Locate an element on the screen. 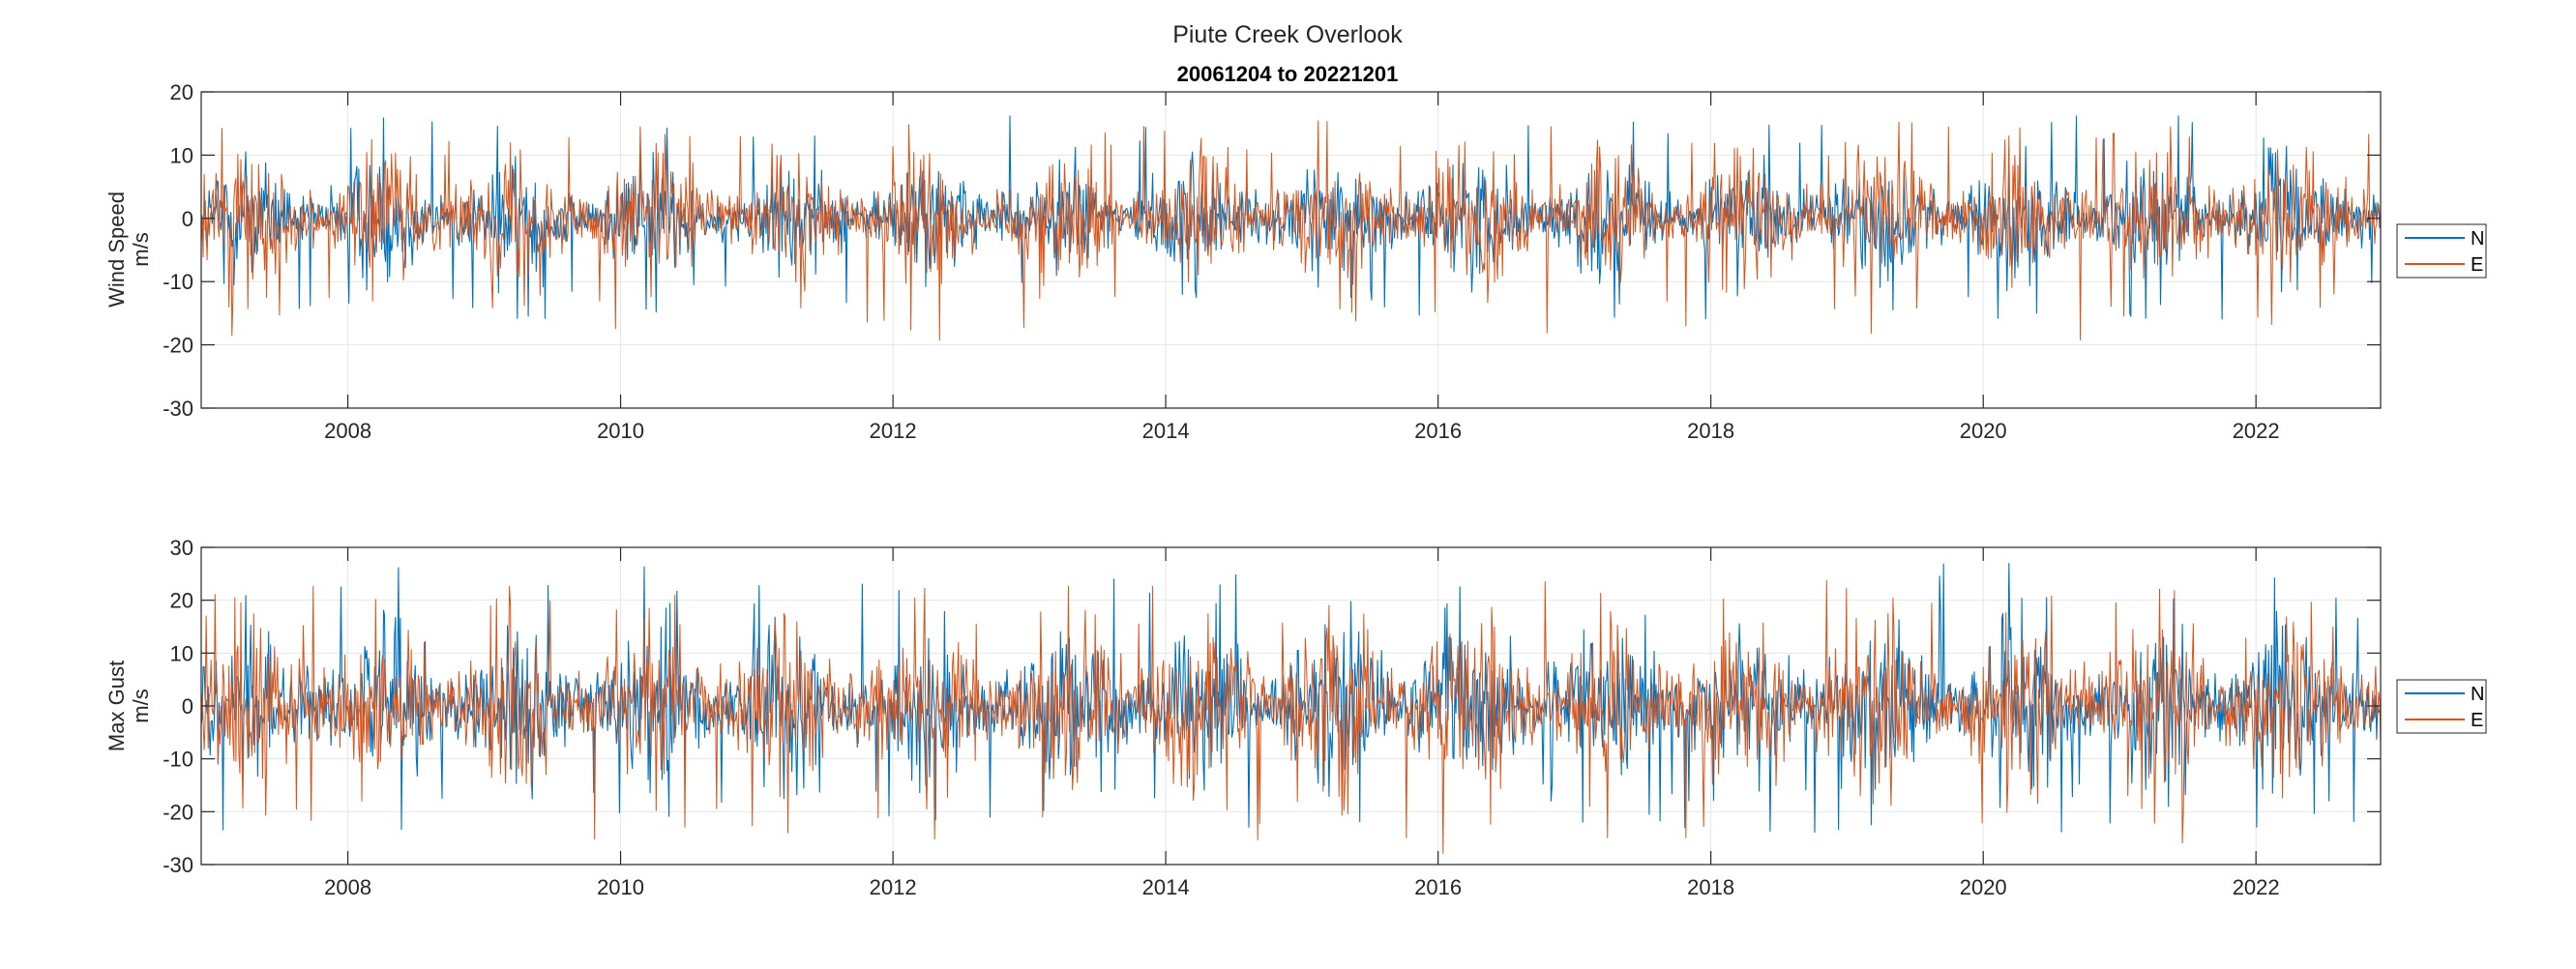 This screenshot has height=969, width=2576. figure-subtitle: 20061204 to 20221201 is located at coordinates (1288, 74).